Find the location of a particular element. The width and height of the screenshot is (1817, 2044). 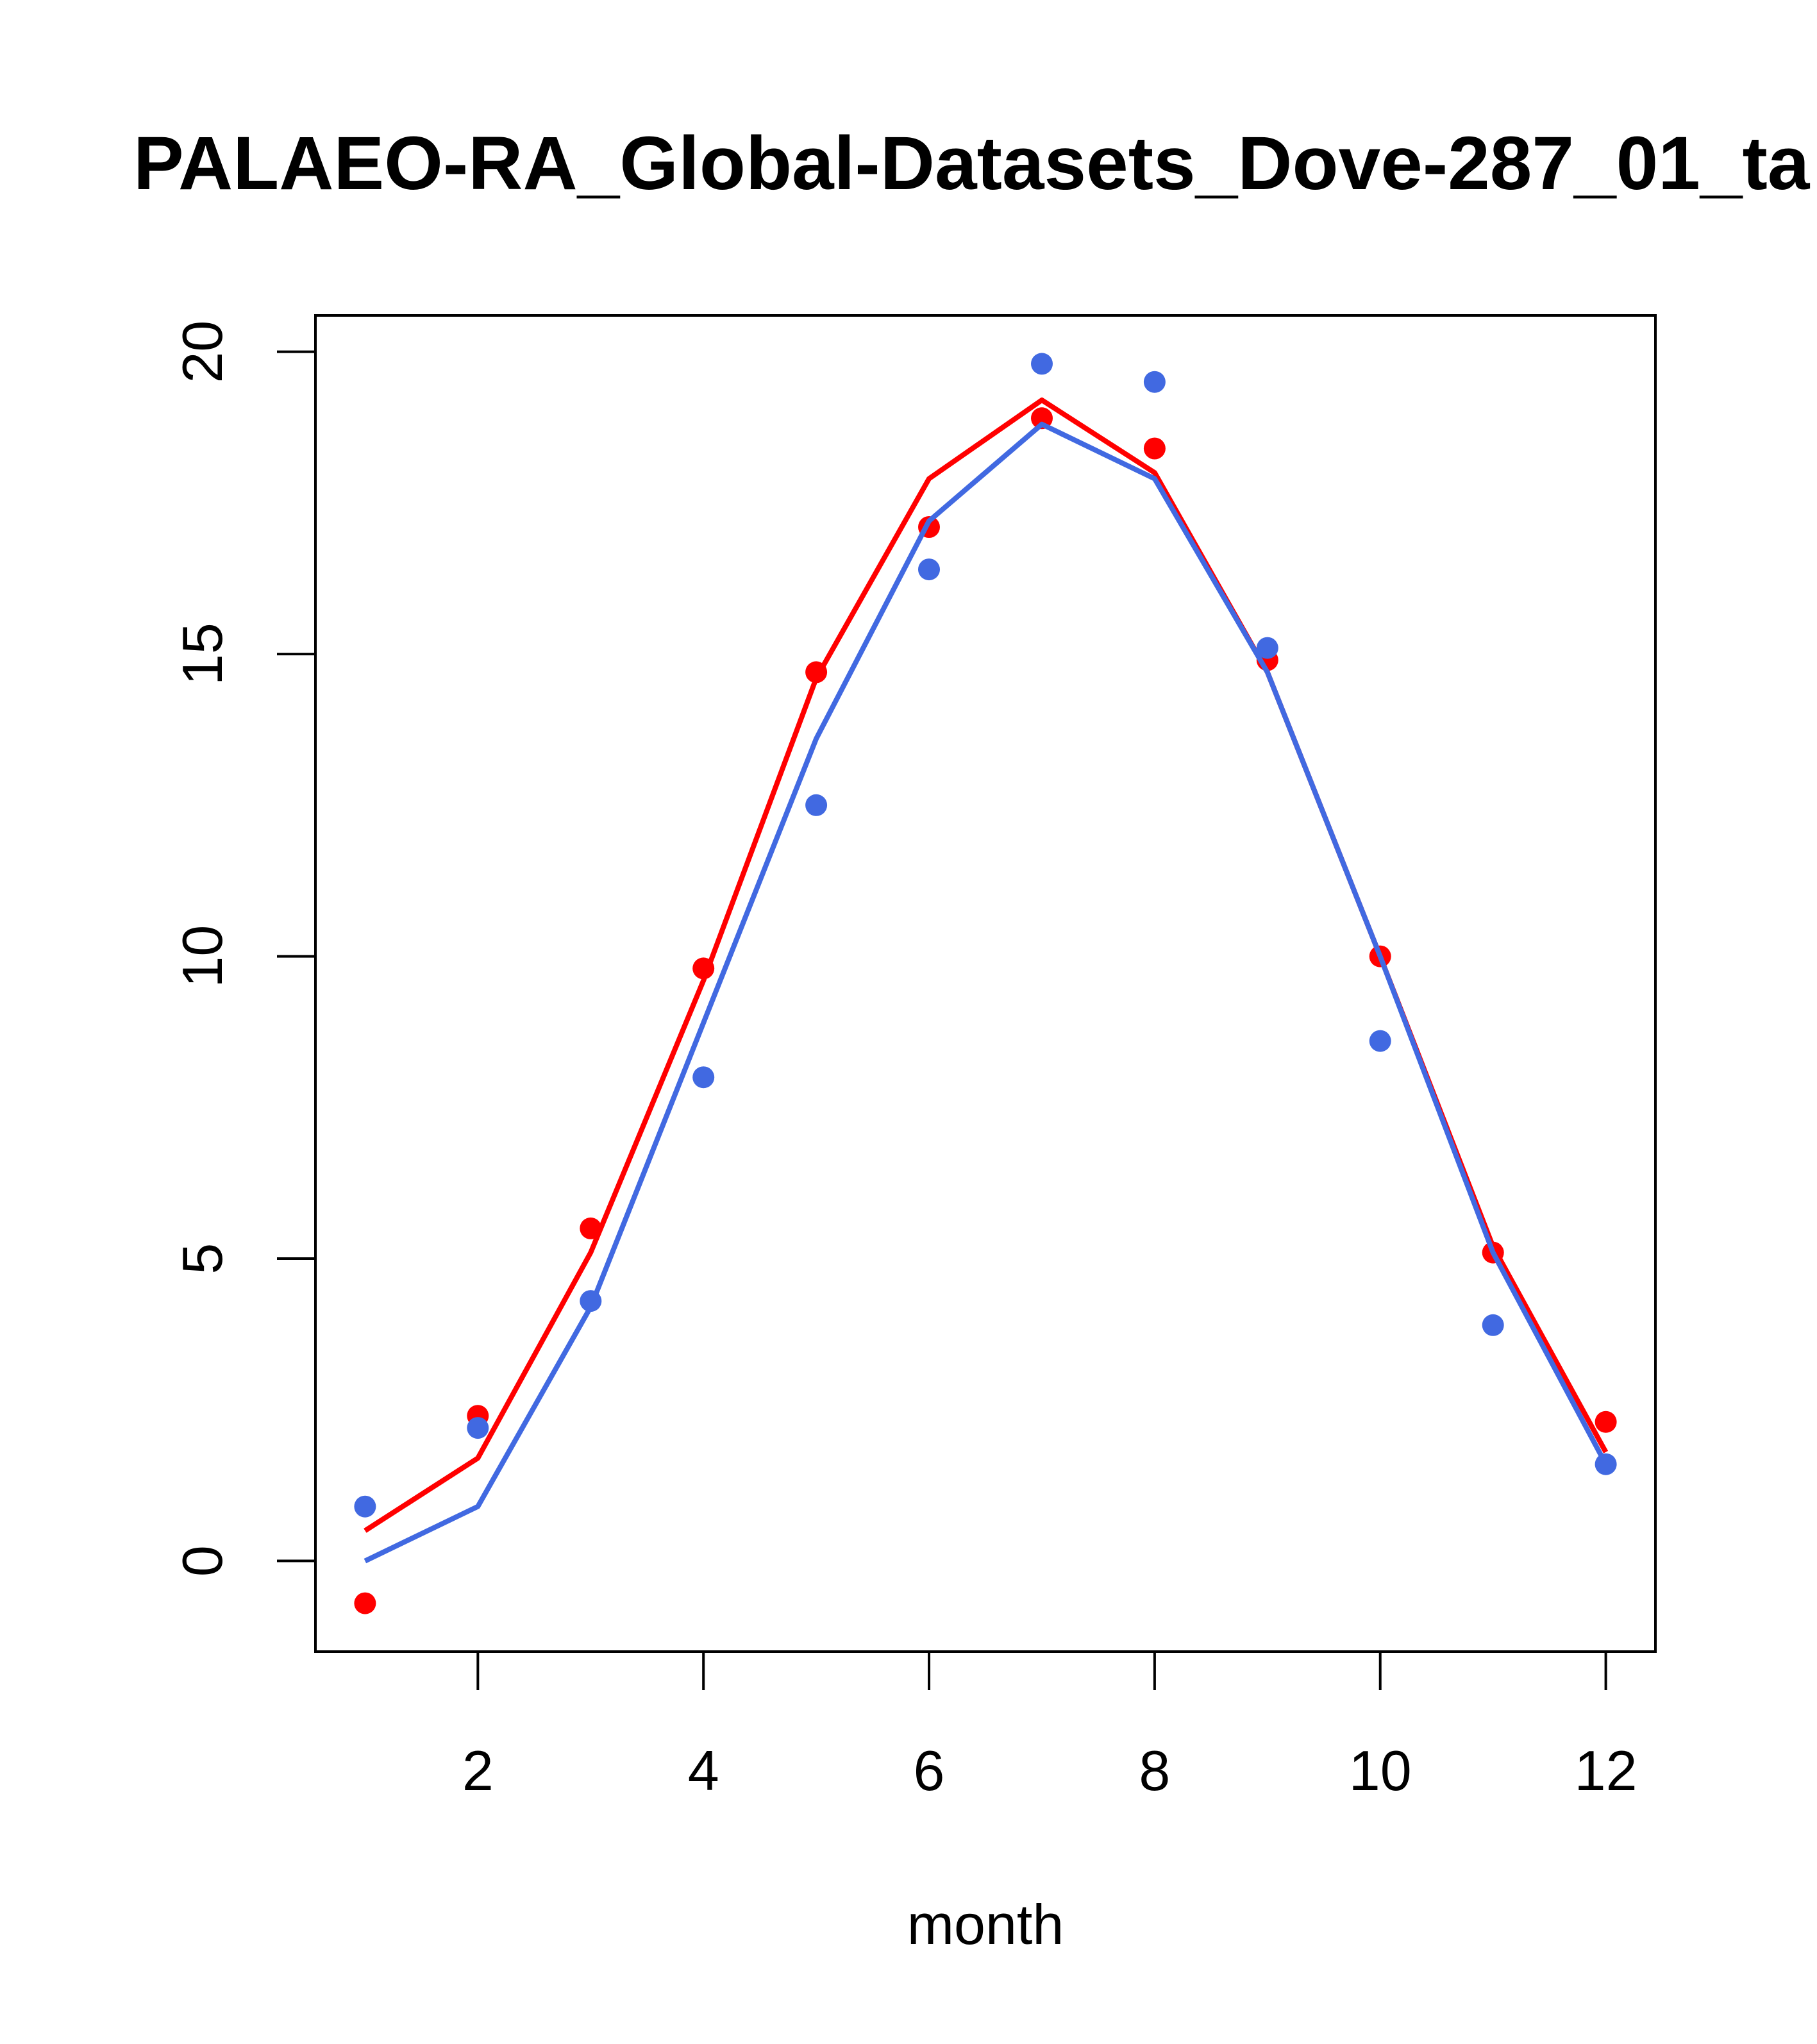

chart-title: PALAEO-RA_Global-Datasets_Dove-287_01_ta is located at coordinates (972, 163).